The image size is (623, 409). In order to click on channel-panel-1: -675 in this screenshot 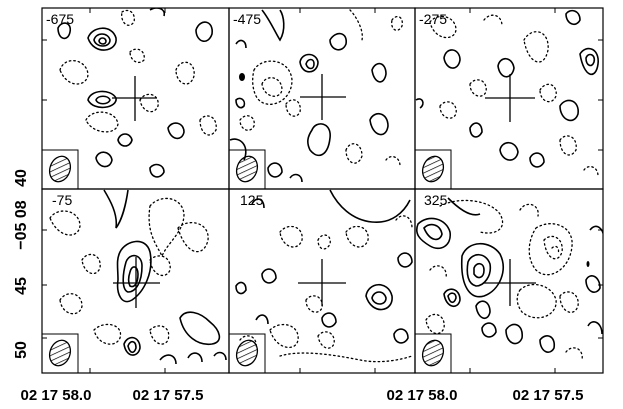, I will do `click(135, 98)`.